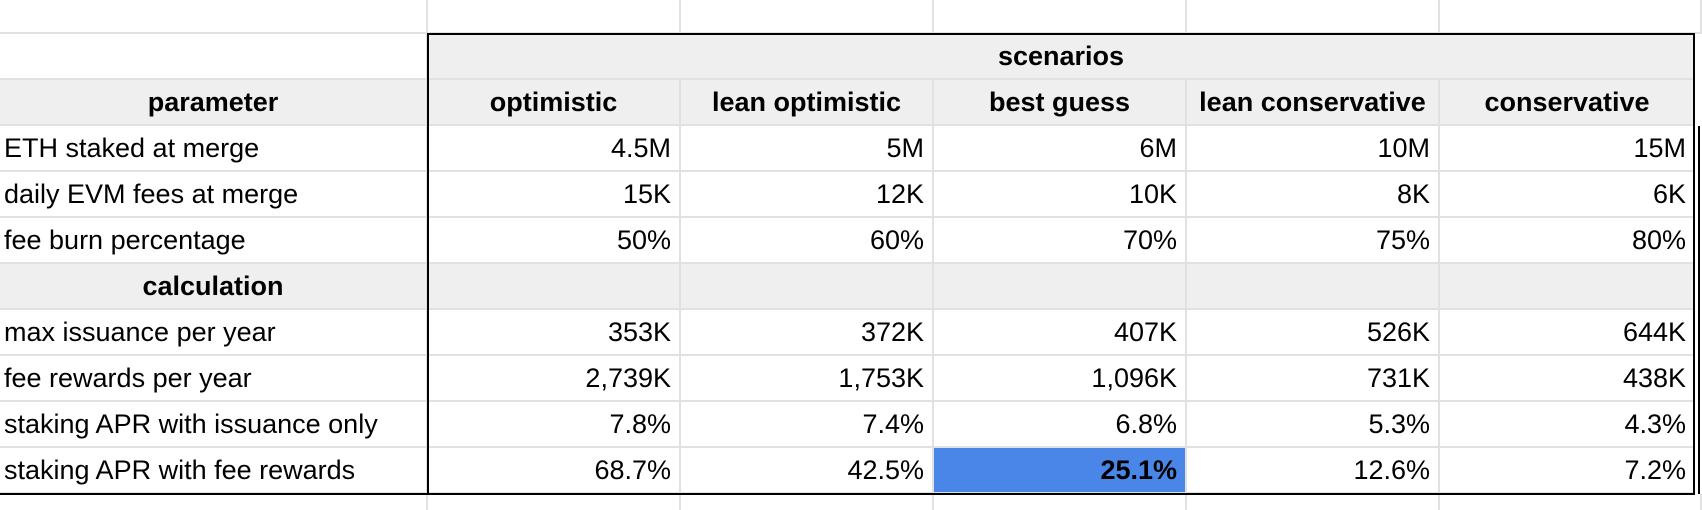 The image size is (1702, 510). Describe the element at coordinates (1060, 333) in the screenshot. I see `cell-value: 407K` at that location.